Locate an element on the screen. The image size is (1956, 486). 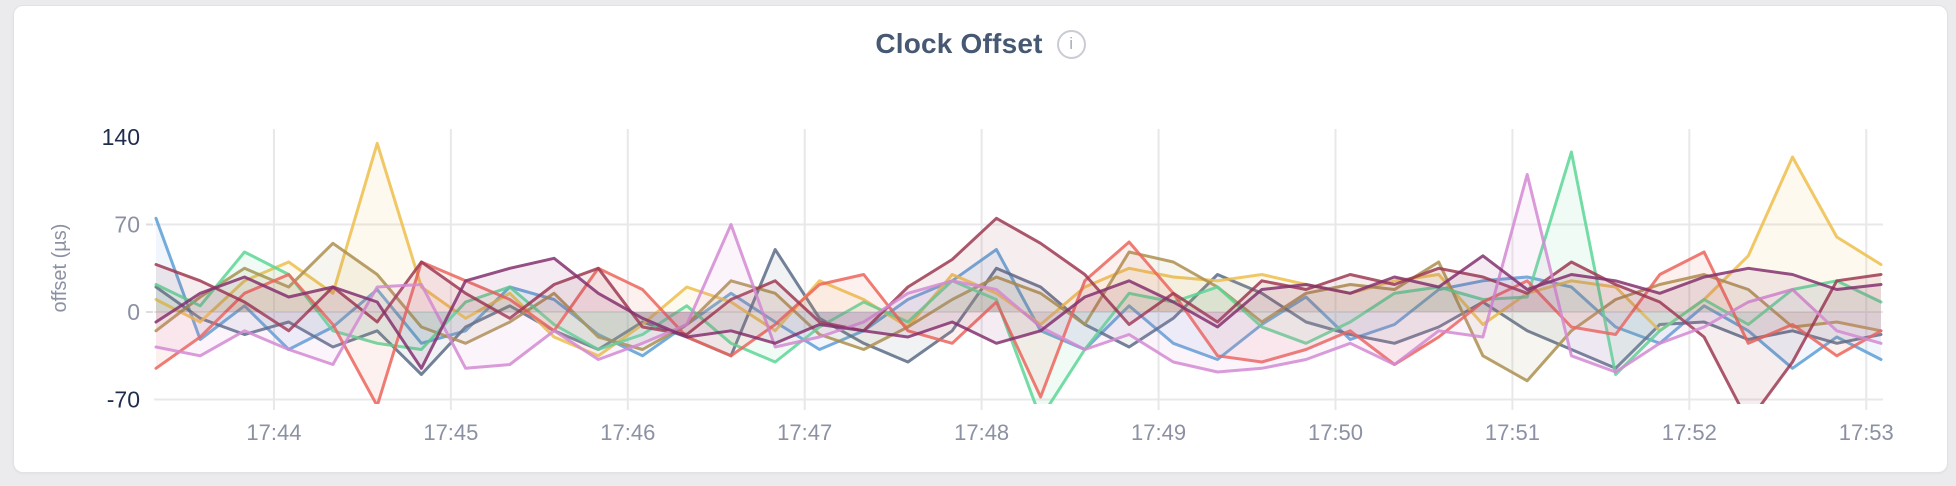
x-tick-label: 17:47 is located at coordinates (804, 432).